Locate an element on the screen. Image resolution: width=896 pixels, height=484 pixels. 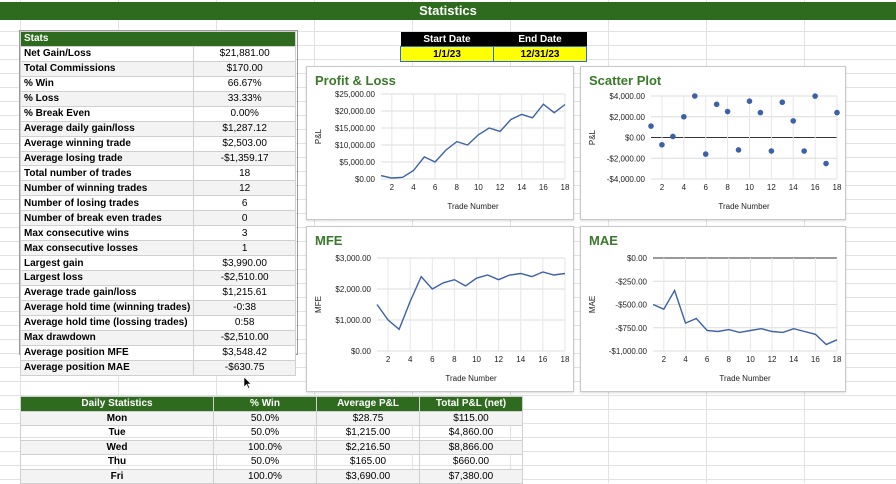
stat-label: Max drawdown is located at coordinates (107, 337).